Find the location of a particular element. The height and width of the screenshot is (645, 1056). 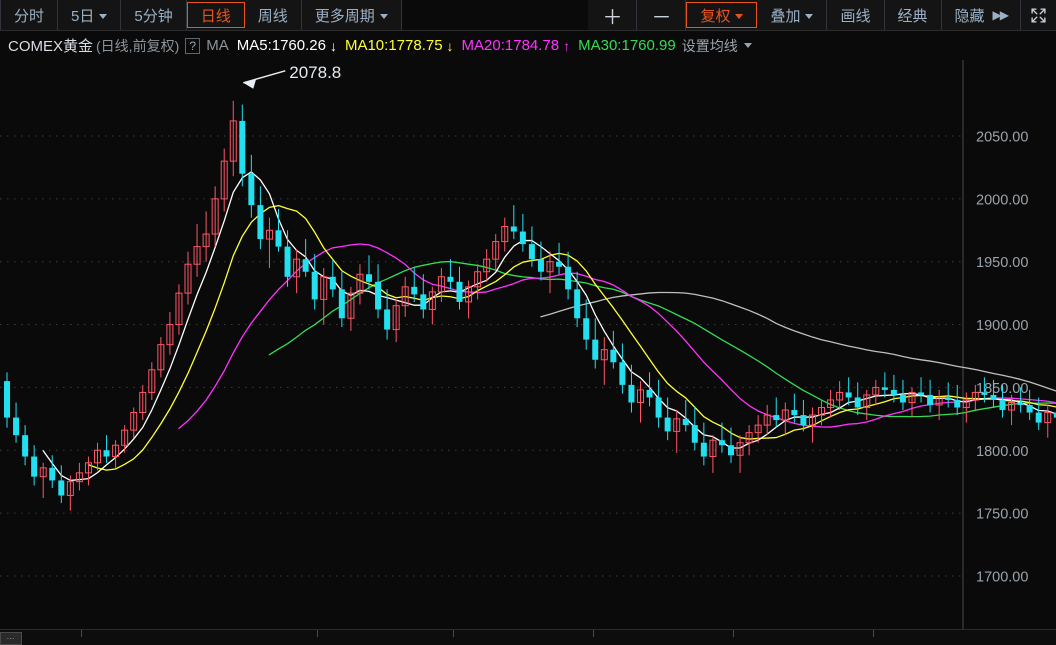

zoom-out-button: － is located at coordinates (662, 15).